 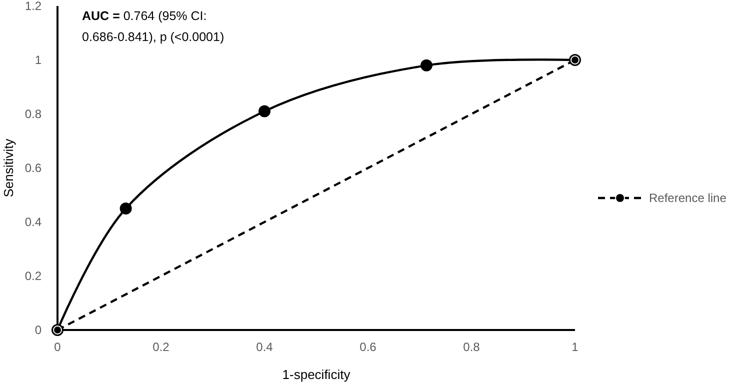 What do you see at coordinates (58, 347) in the screenshot?
I see `x-tick-label: 0` at bounding box center [58, 347].